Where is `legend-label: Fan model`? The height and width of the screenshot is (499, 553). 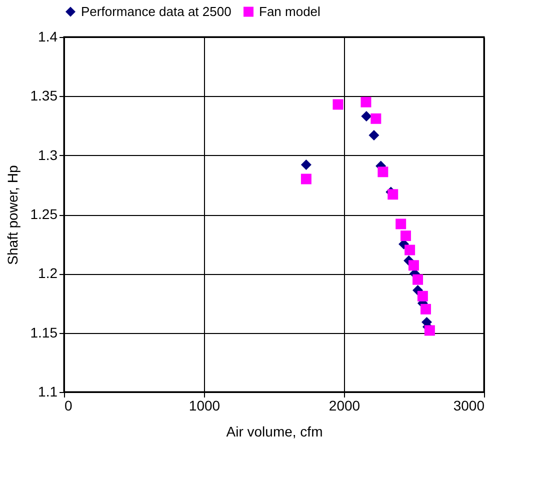
legend-label: Fan model is located at coordinates (290, 11).